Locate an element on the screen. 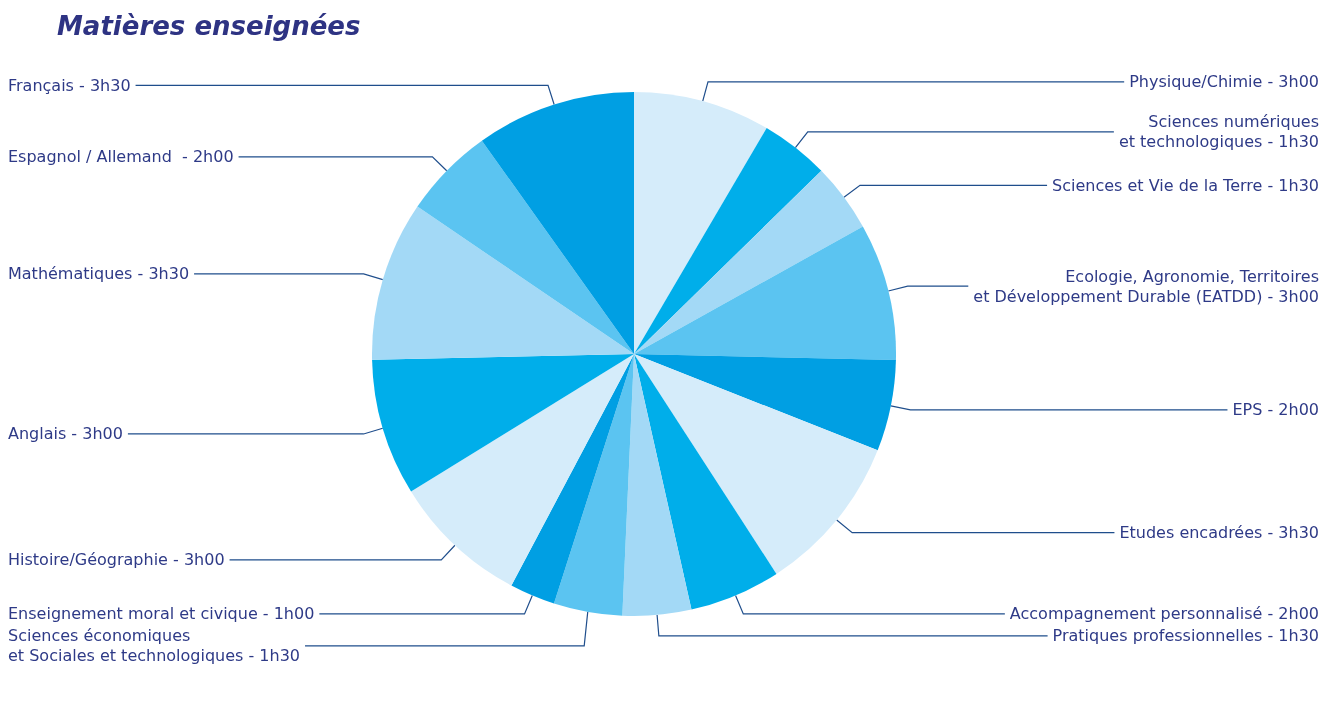 Image resolution: width=1327 pixels, height=715 pixels. slice-label: Accompagnement personnalisé - 2h00 is located at coordinates (1164, 614).